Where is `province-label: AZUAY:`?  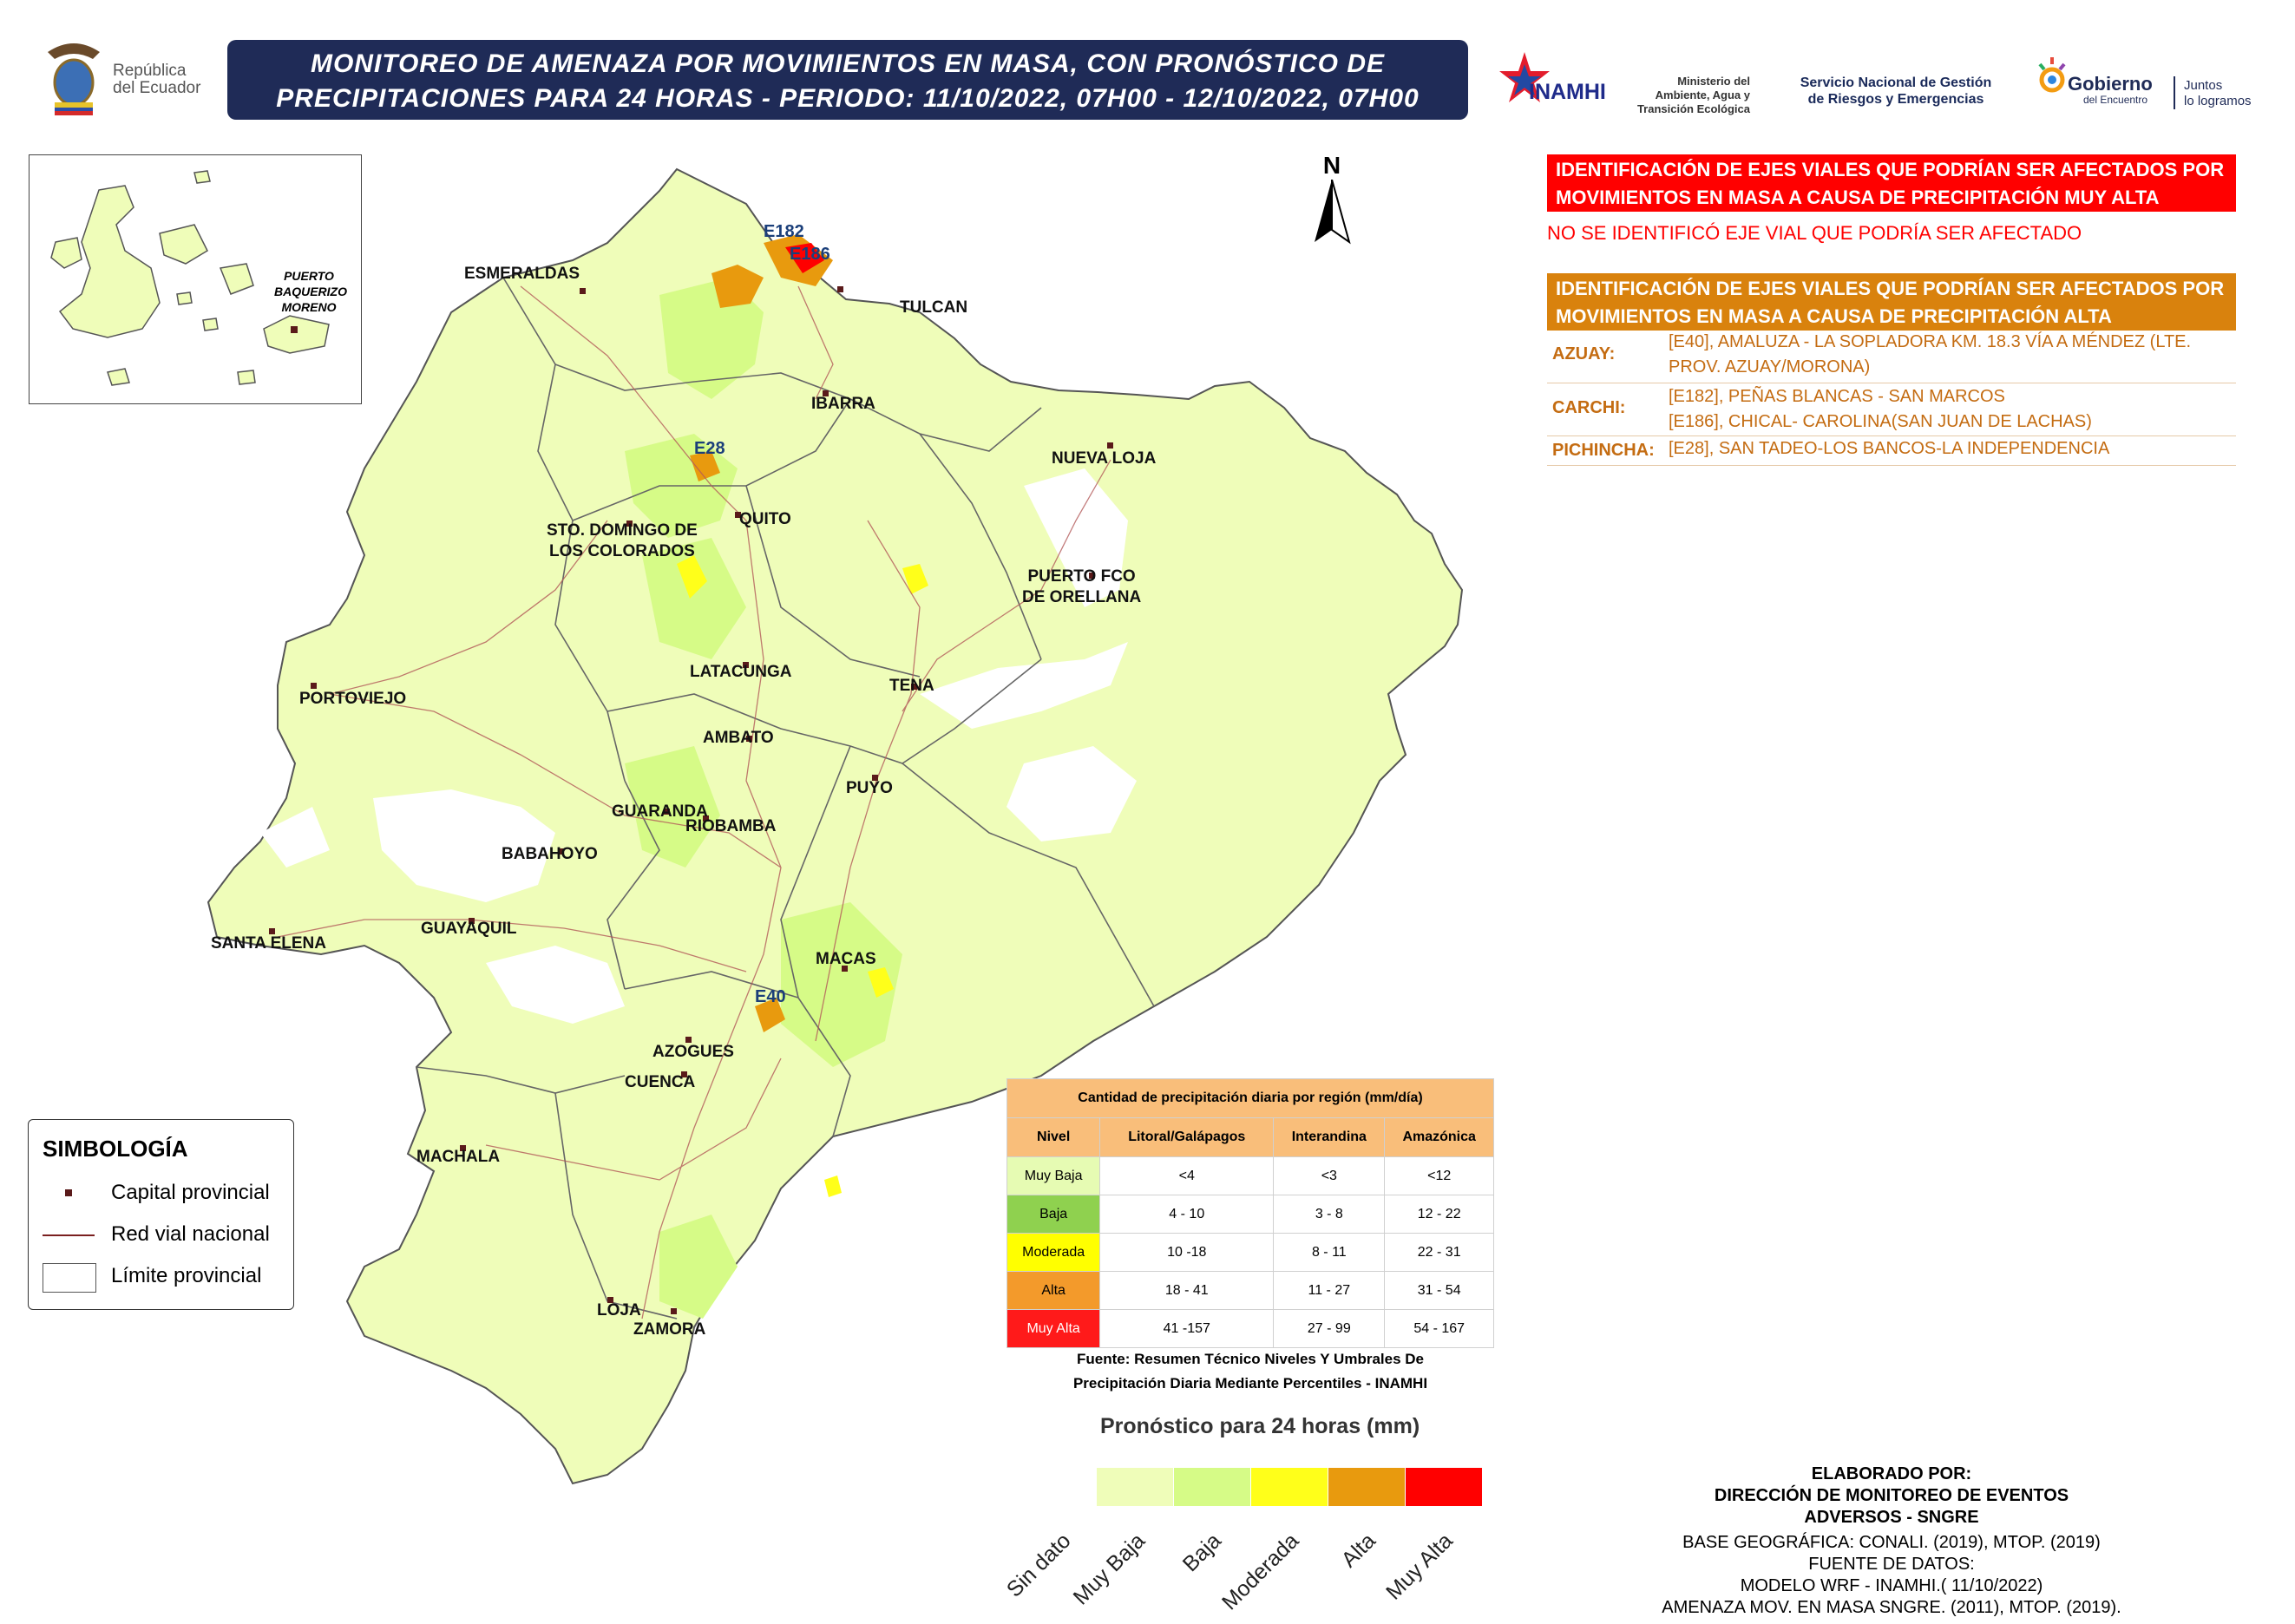
province-label: AZUAY: is located at coordinates (1584, 353).